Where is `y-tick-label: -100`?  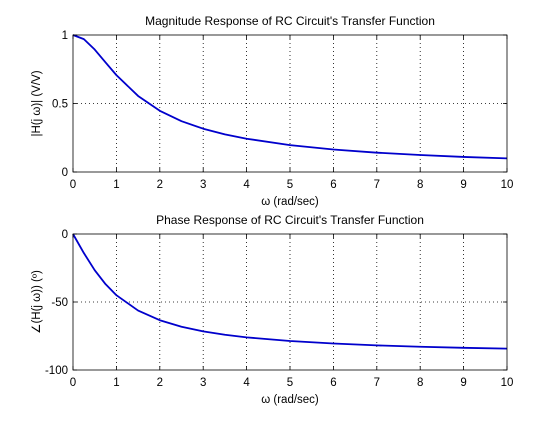 y-tick-label: -100 is located at coordinates (56, 371).